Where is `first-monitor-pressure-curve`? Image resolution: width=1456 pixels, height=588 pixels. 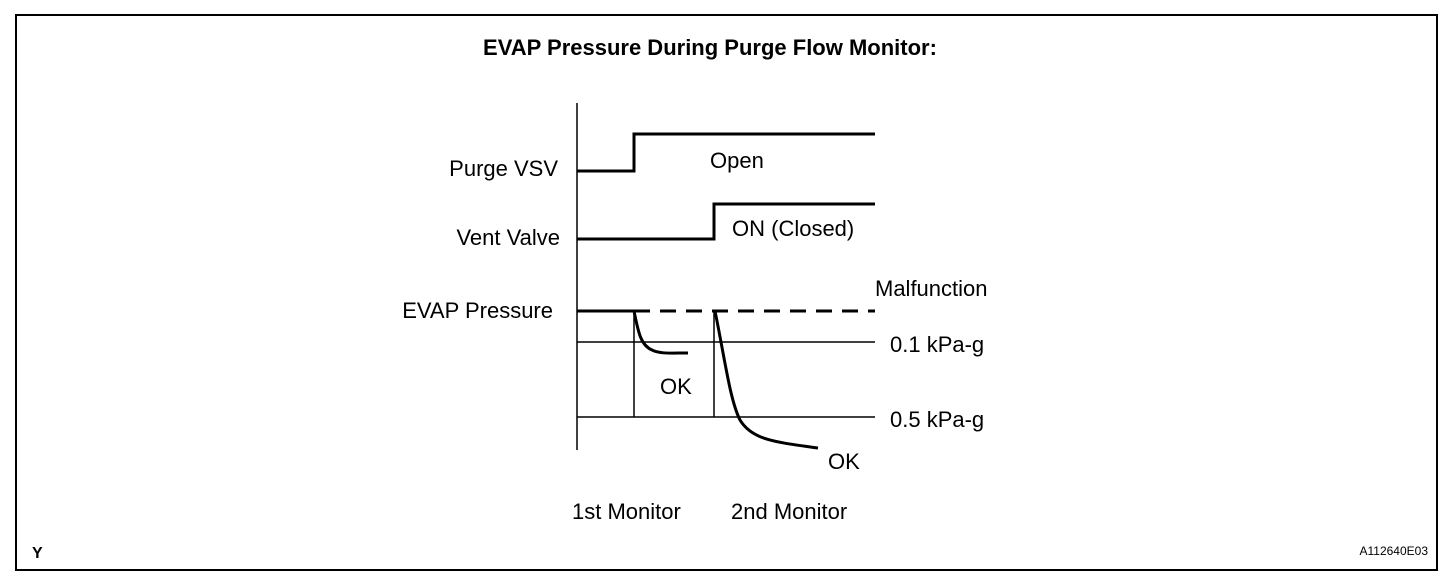 first-monitor-pressure-curve is located at coordinates (660, 332).